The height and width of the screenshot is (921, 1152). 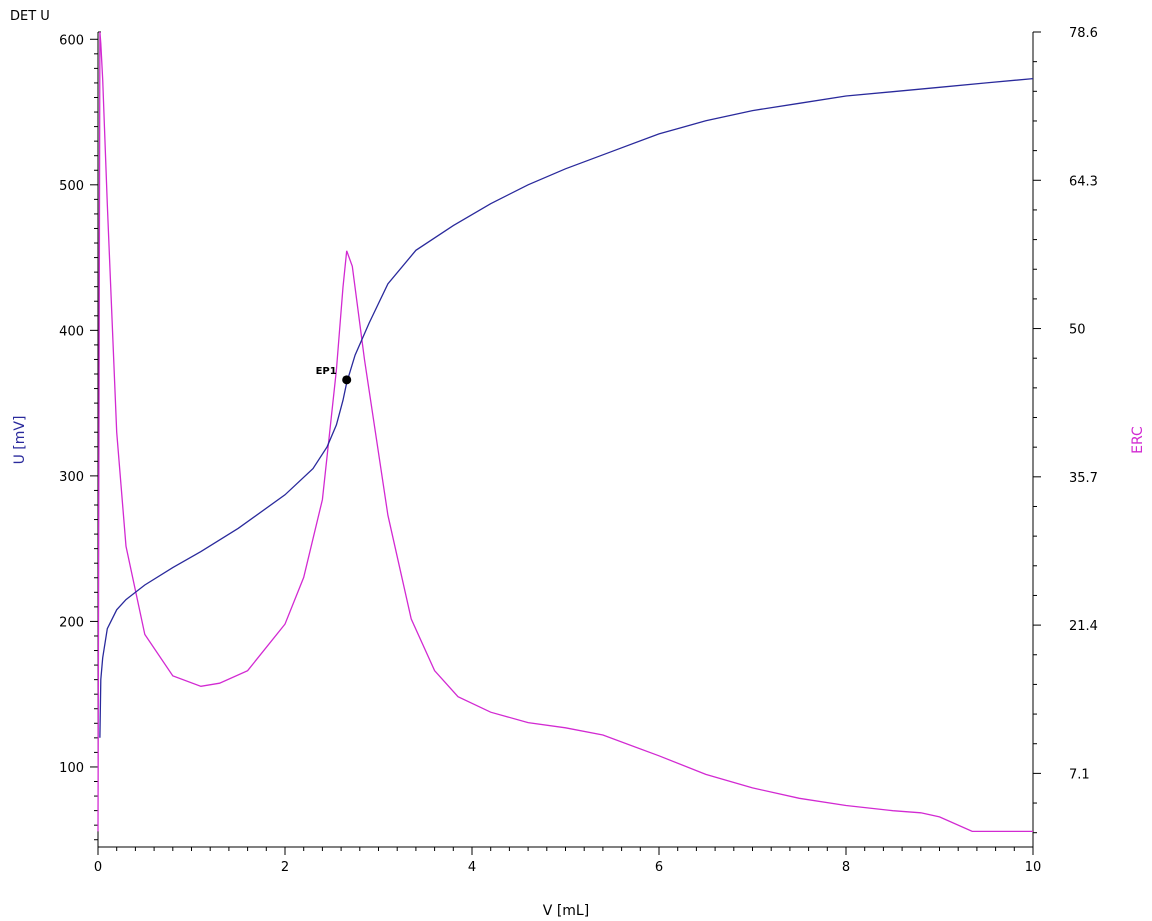 What do you see at coordinates (1083, 33) in the screenshot?
I see `y-right-tick-label: 78.6` at bounding box center [1083, 33].